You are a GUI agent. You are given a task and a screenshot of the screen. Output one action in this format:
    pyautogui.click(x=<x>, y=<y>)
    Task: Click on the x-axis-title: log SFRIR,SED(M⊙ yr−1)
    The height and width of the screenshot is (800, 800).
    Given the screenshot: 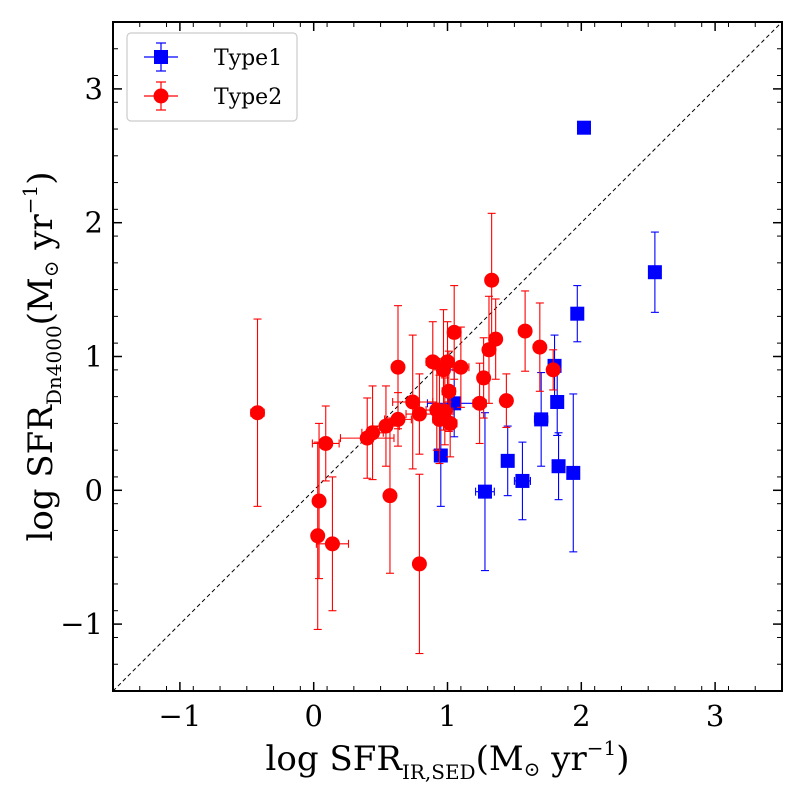 What is the action you would take?
    pyautogui.click(x=448, y=760)
    